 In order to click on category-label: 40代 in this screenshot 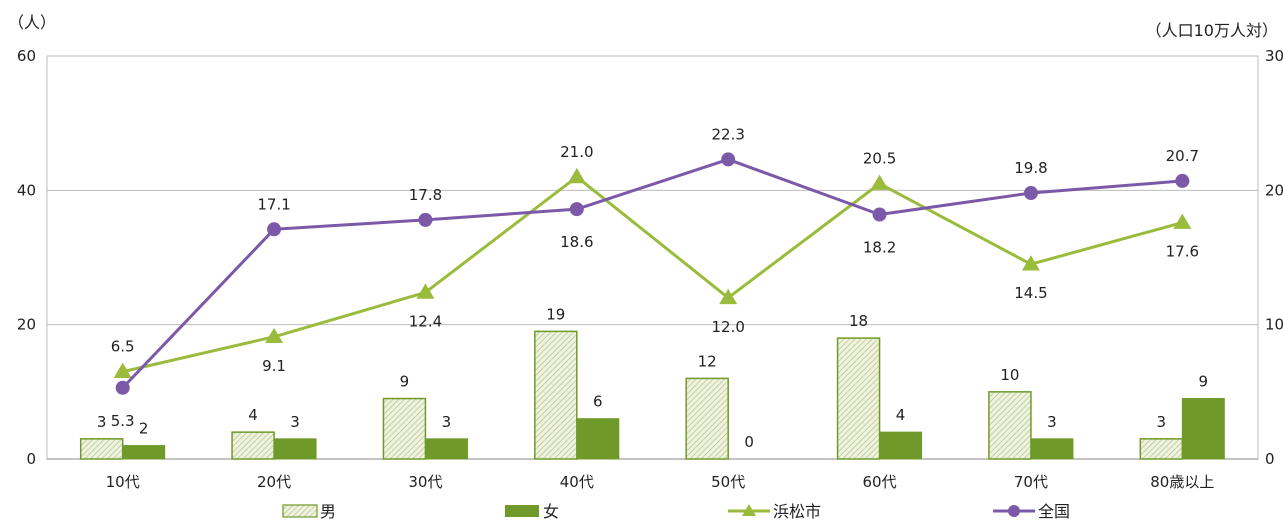, I will do `click(577, 482)`.